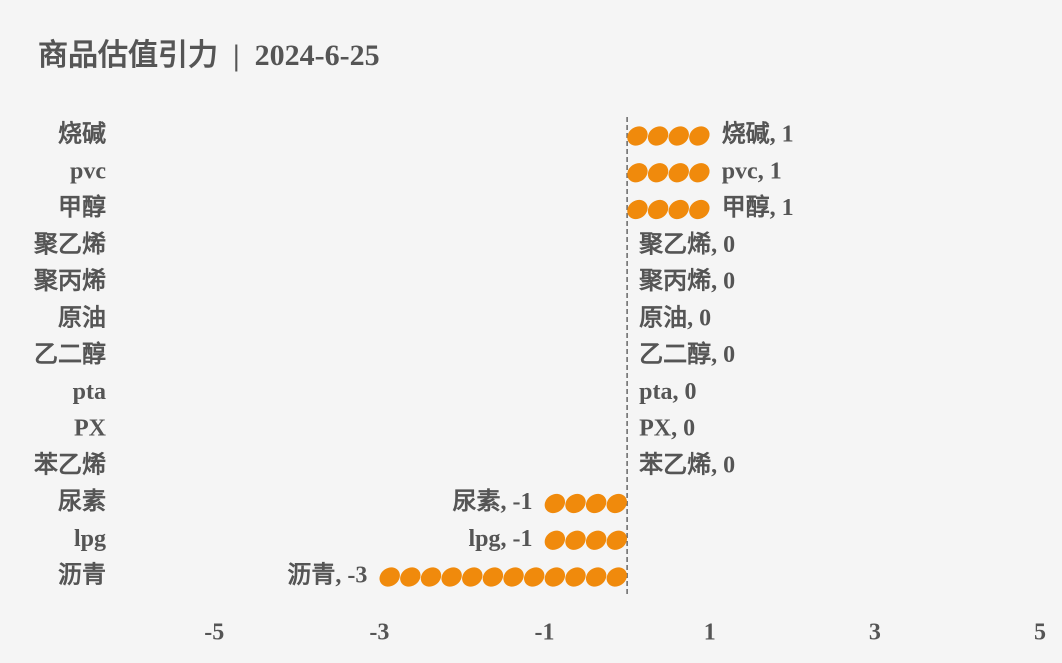 The width and height of the screenshot is (1062, 663). Describe the element at coordinates (1040, 633) in the screenshot. I see `x-tick-label: 5` at that location.